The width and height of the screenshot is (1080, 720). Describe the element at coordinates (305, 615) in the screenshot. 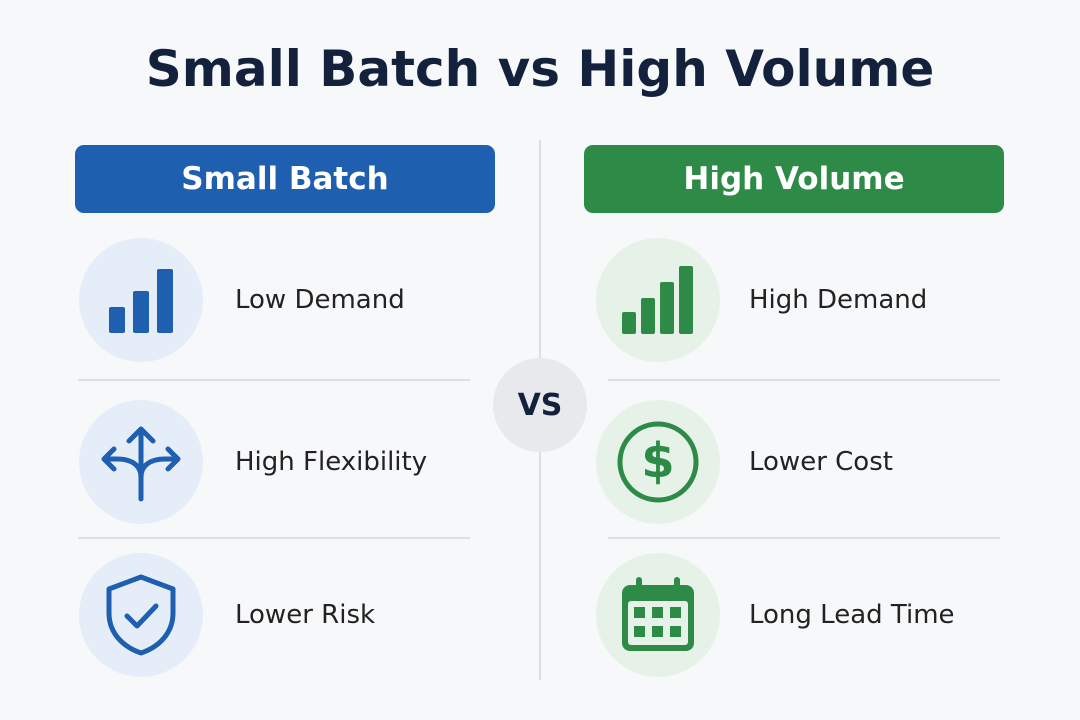

I see `item-label: Lower Risk` at that location.